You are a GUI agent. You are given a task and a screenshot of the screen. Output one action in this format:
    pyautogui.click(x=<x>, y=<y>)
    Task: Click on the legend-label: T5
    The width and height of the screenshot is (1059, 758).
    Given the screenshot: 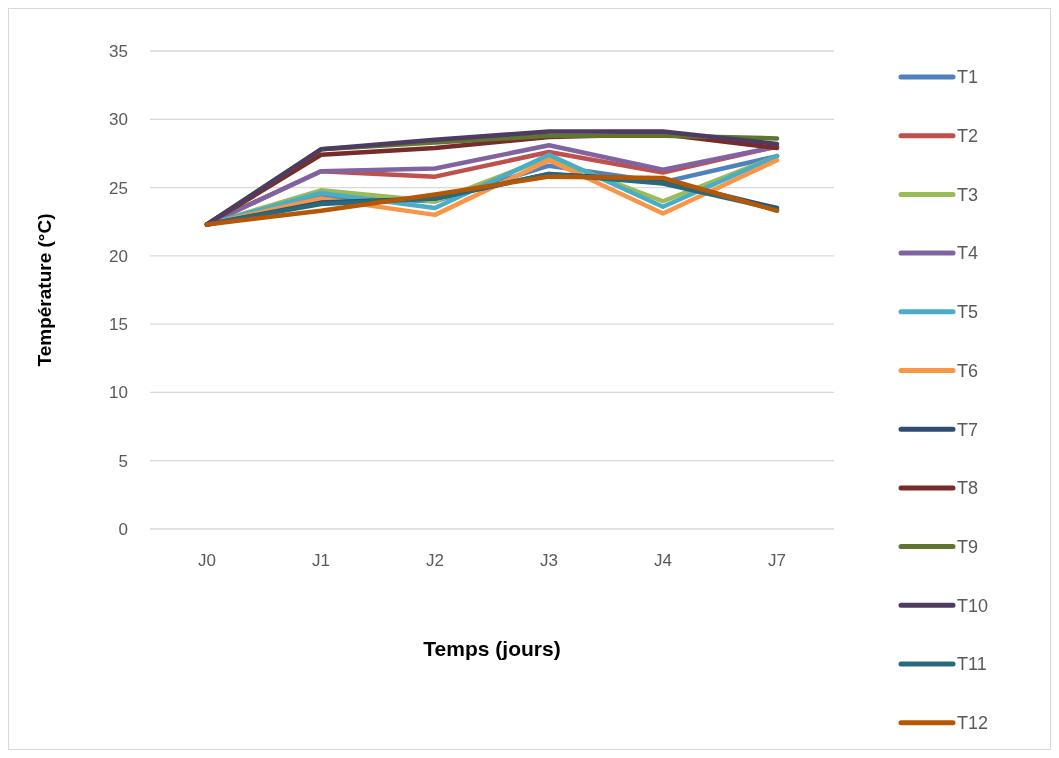 What is the action you would take?
    pyautogui.click(x=968, y=312)
    